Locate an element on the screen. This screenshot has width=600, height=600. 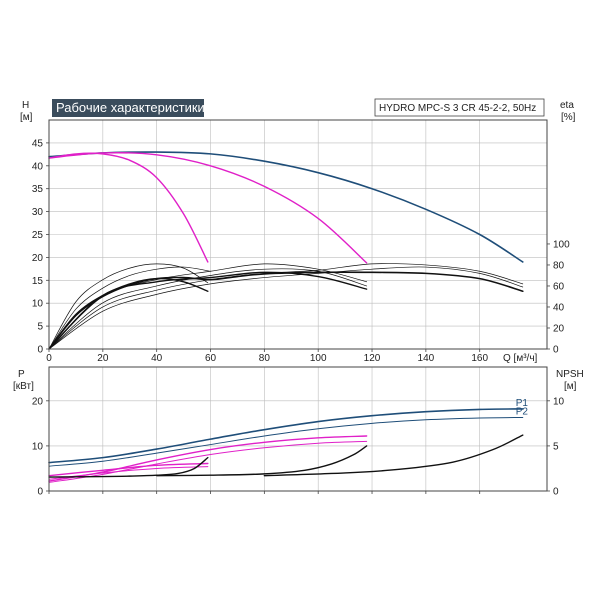
lower-tick-labels: 0 10 20 0 5 10 is located at coordinates (298, 446).